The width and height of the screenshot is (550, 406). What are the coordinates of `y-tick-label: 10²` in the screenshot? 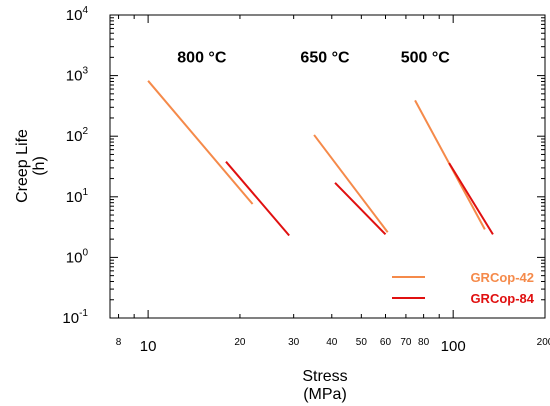 It's located at (77, 135).